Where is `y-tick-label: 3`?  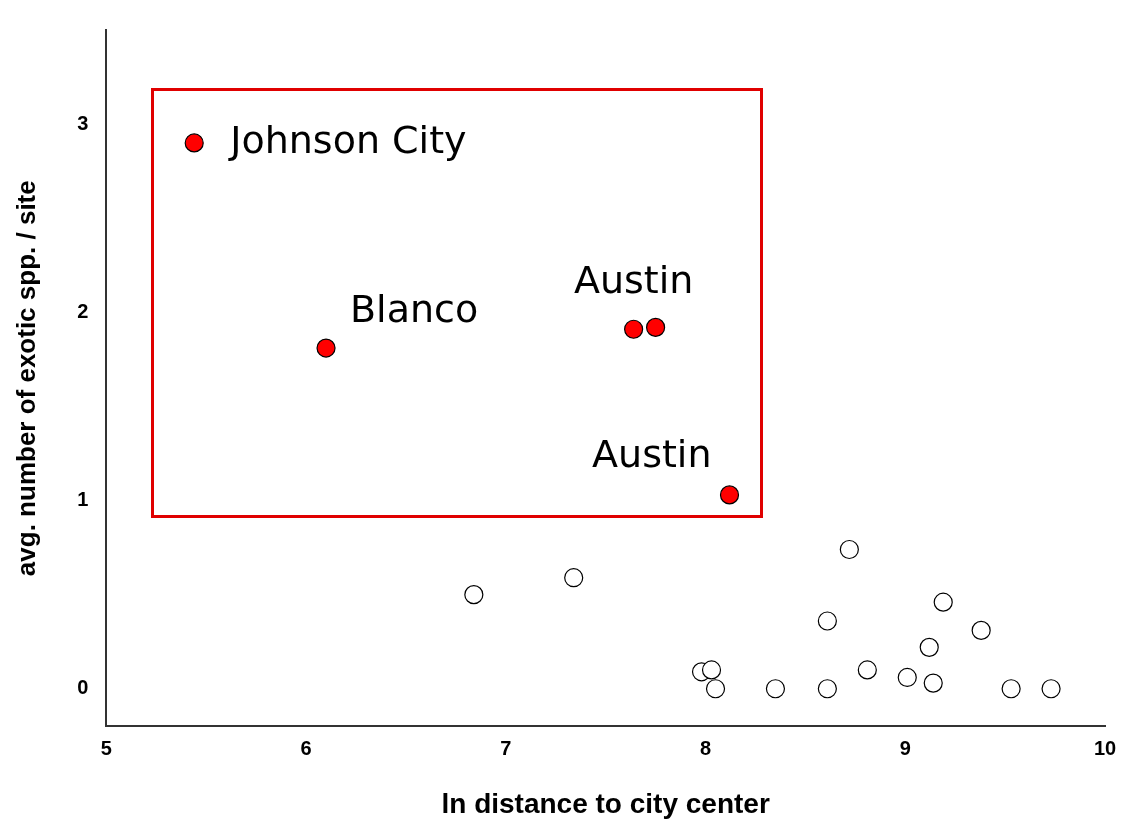 y-tick-label: 3 is located at coordinates (83, 122).